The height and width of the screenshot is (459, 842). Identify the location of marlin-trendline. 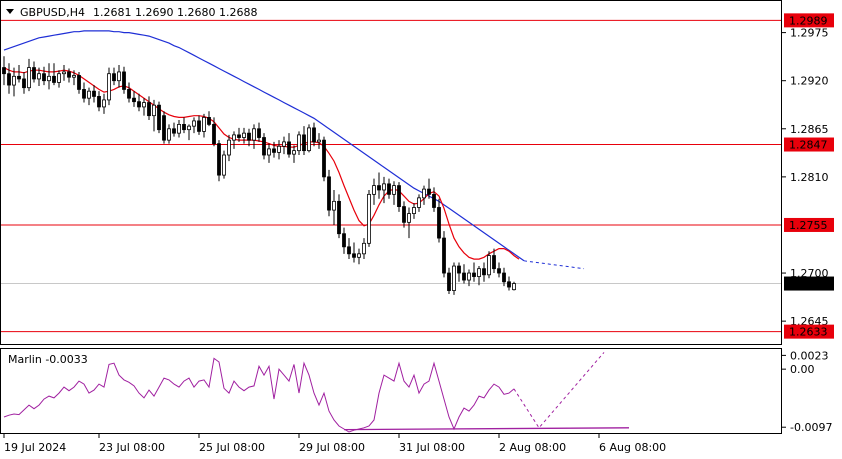
(486, 429).